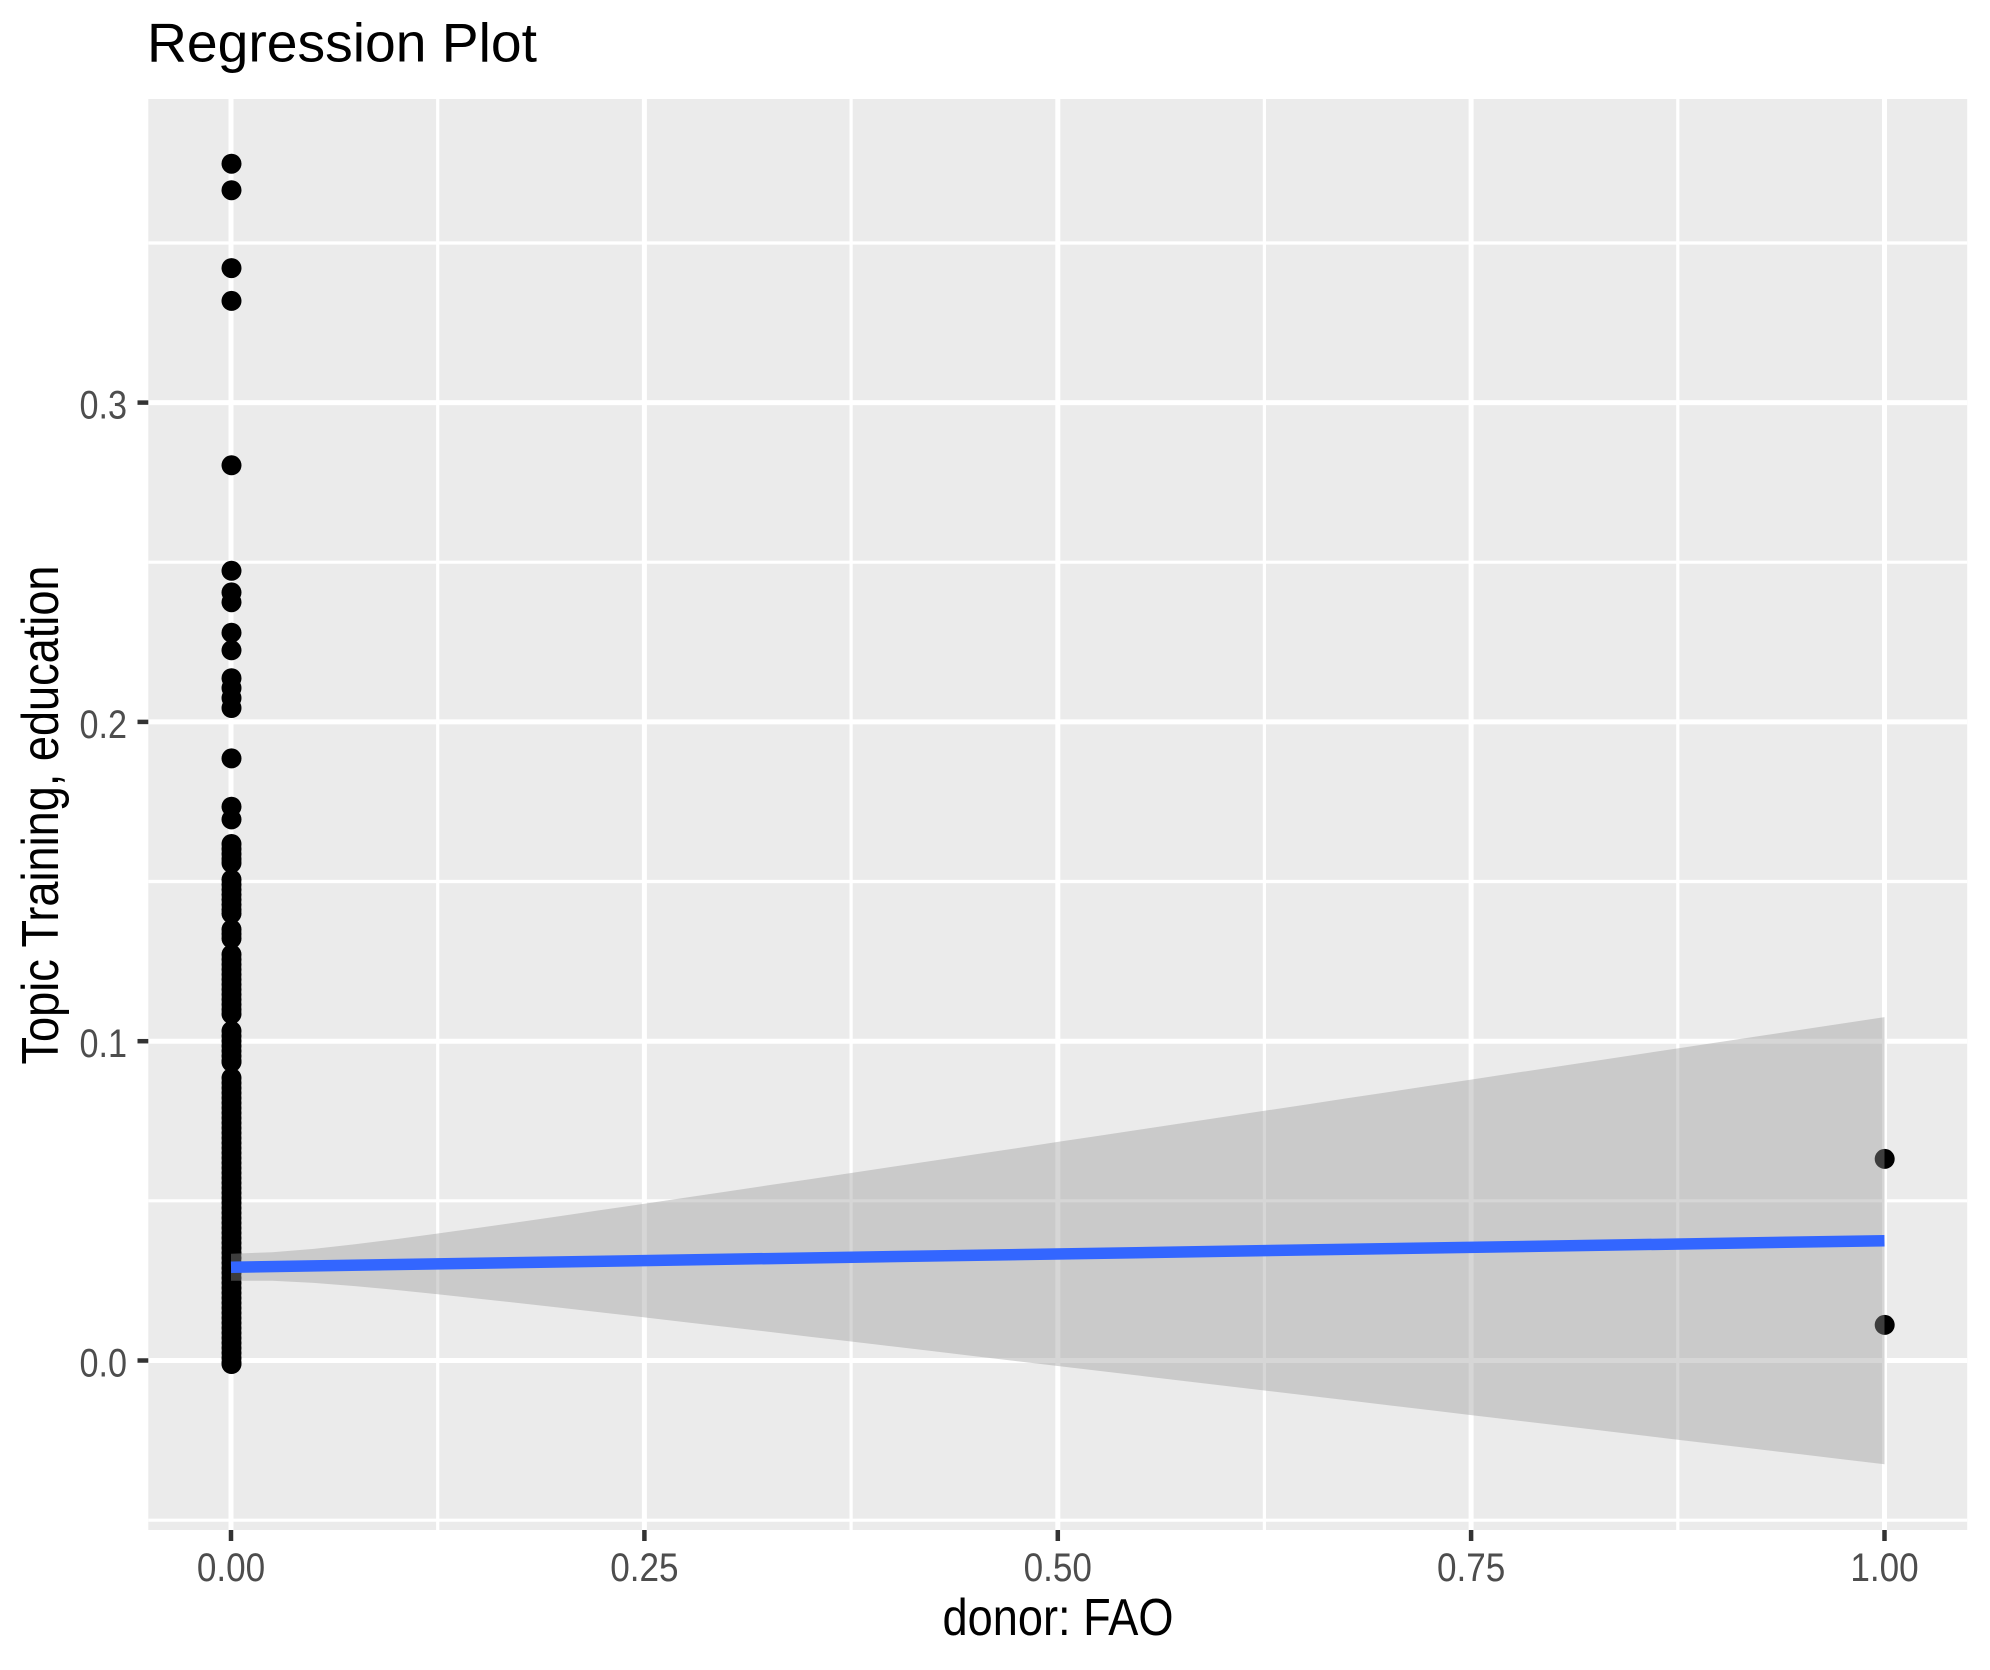 The height and width of the screenshot is (1670, 1990). I want to click on svg-text: 0.3, so click(104, 406).